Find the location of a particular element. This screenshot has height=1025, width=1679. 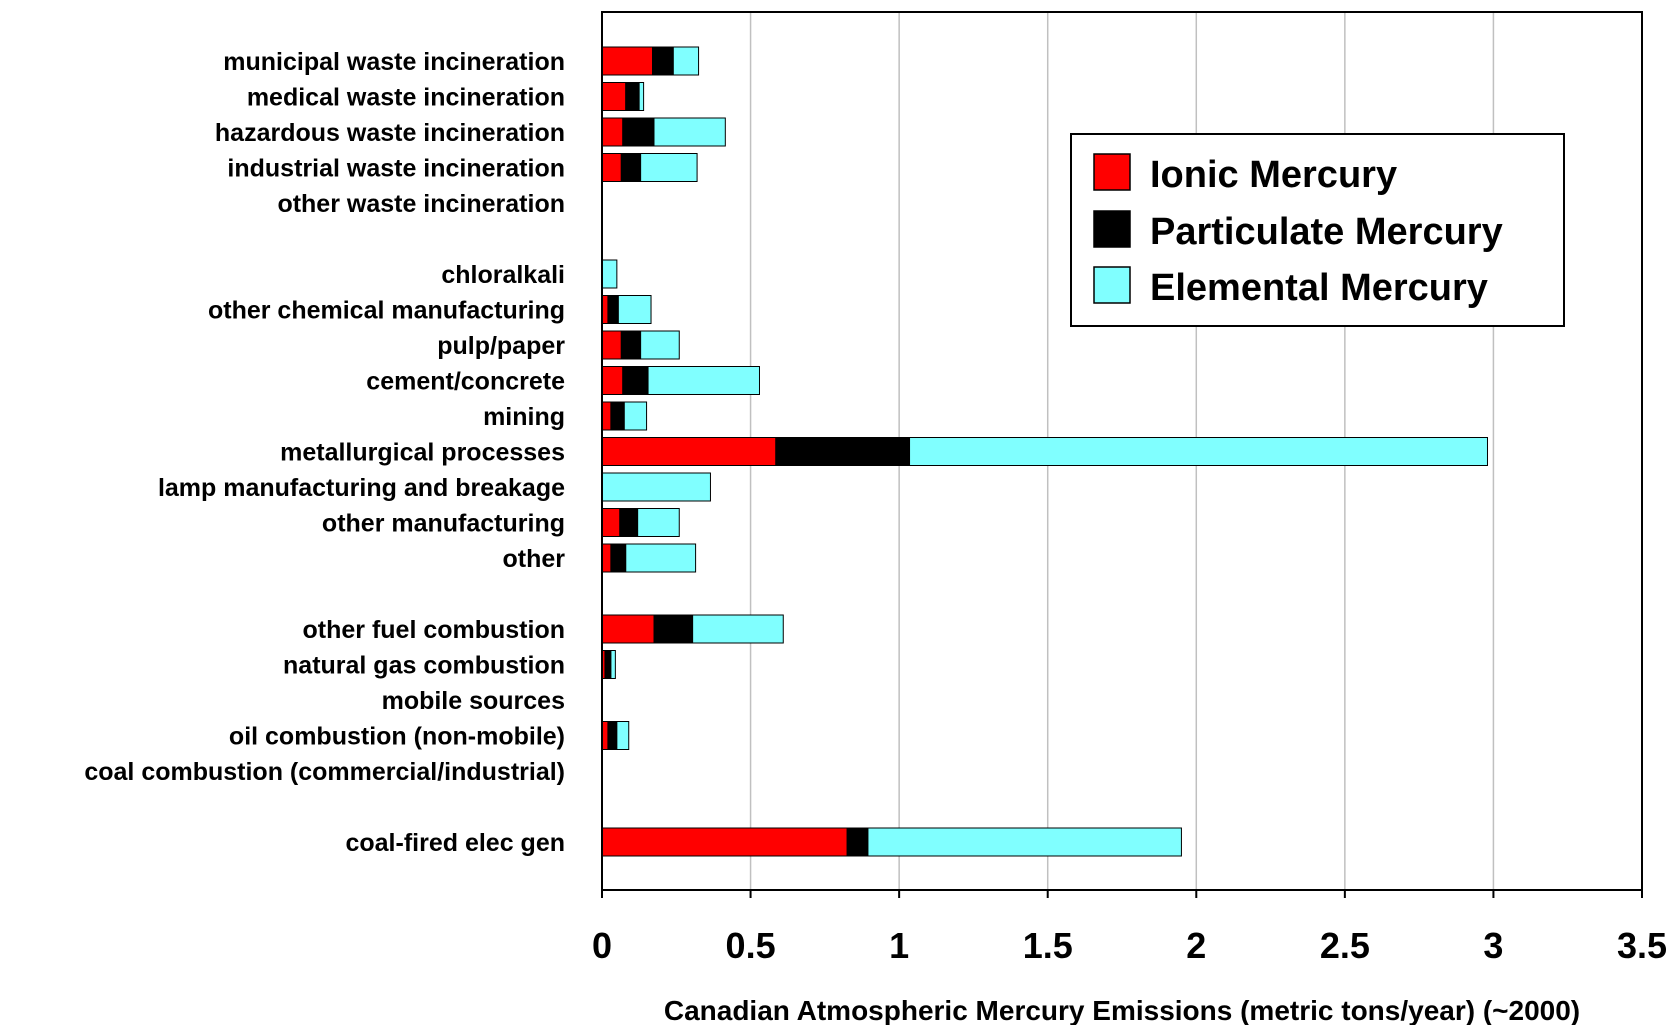

category-label: other manufacturing is located at coordinates (443, 524).